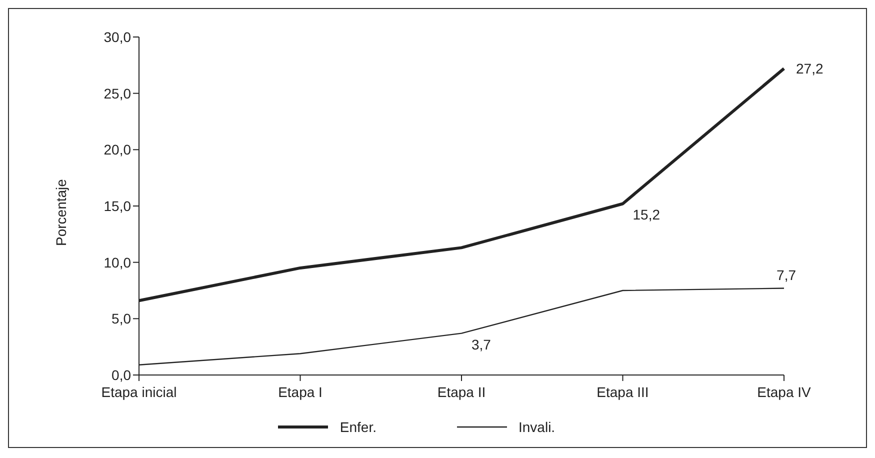 Image resolution: width=875 pixels, height=458 pixels. What do you see at coordinates (622, 392) in the screenshot?
I see `x-tick-label: Etapa III` at bounding box center [622, 392].